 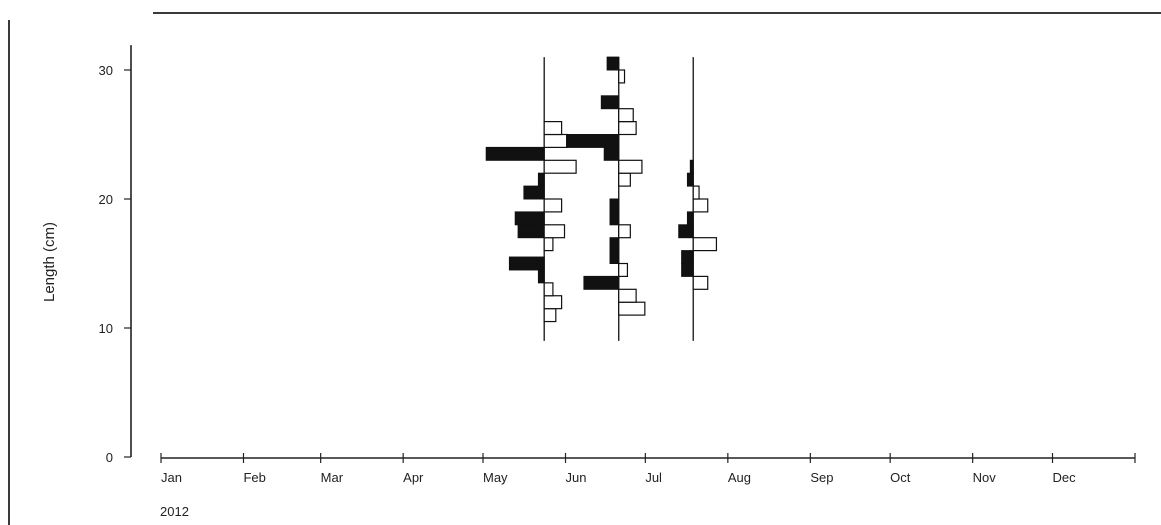 What do you see at coordinates (49, 262) in the screenshot?
I see `y-axis-label: Length (cm)` at bounding box center [49, 262].